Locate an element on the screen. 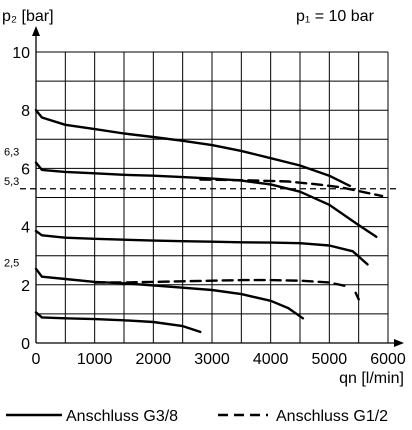  legend-label-g12: Anschluss G1/2 is located at coordinates (332, 416).